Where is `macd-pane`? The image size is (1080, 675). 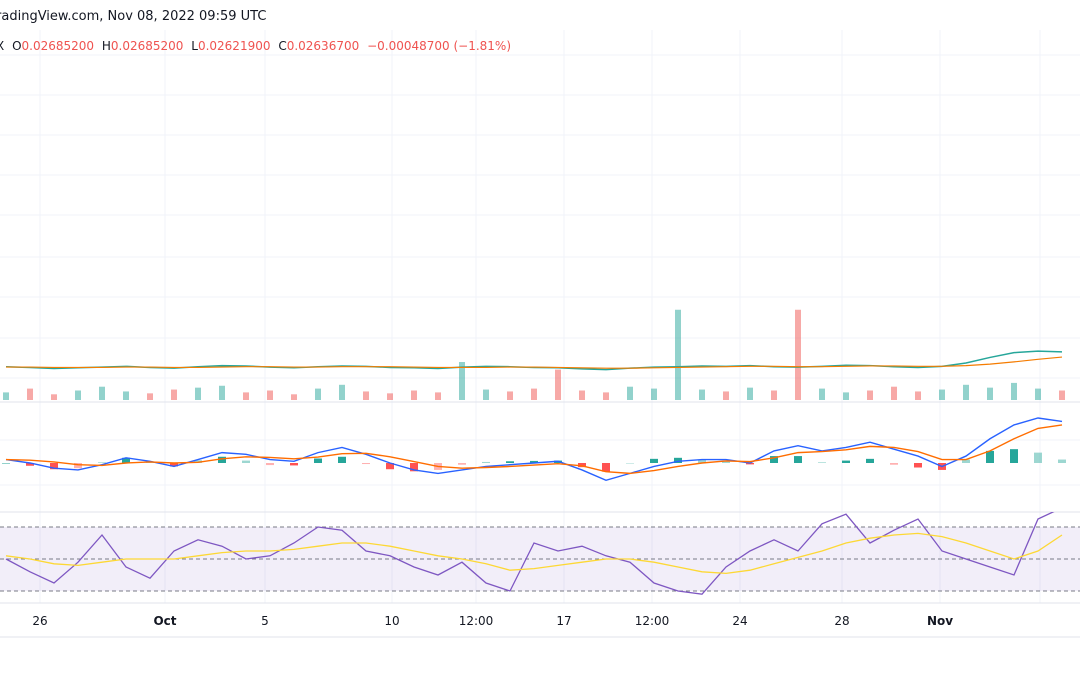 macd-pane is located at coordinates (534, 449).